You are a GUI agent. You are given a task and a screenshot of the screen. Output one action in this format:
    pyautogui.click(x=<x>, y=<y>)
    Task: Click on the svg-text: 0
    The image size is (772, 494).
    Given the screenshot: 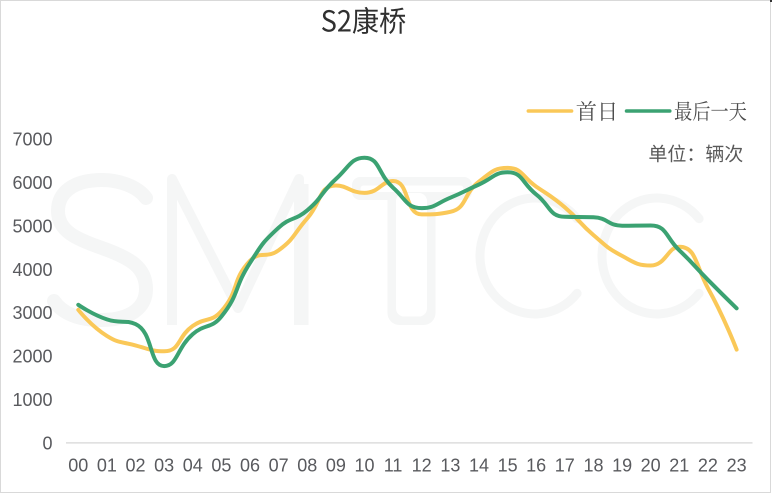 What is the action you would take?
    pyautogui.click(x=47, y=444)
    